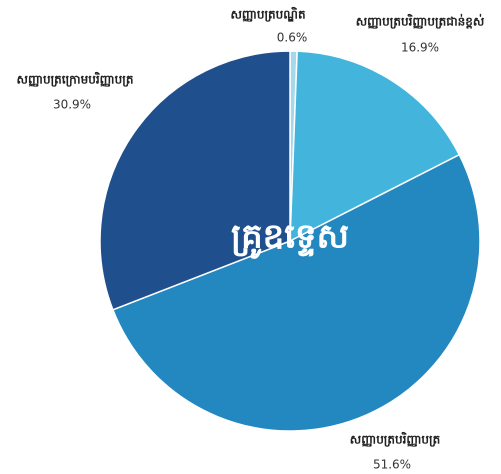 This screenshot has width=501, height=474. Describe the element at coordinates (268, 15) in the screenshot. I see `slice-label: សញ្ញាបត្របណ្ឌិត` at that location.